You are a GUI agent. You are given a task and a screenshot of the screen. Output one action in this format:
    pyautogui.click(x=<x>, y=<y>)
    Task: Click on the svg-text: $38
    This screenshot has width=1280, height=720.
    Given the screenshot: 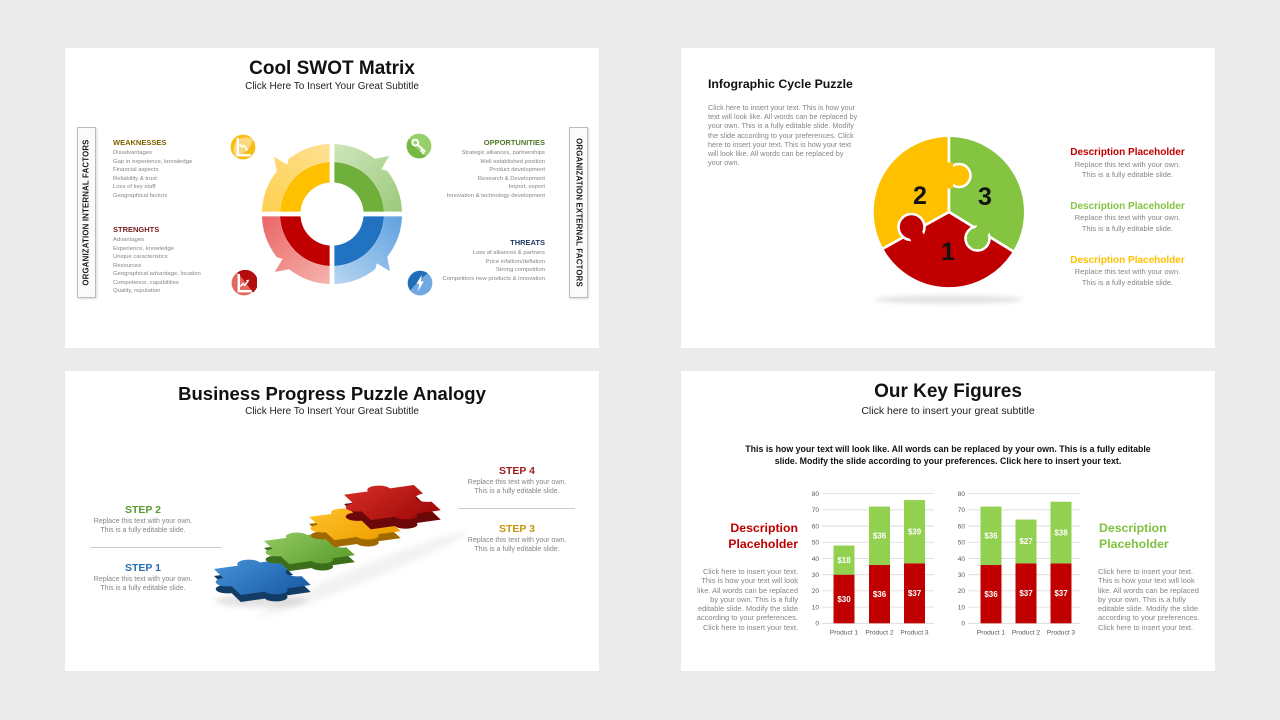 What is the action you would take?
    pyautogui.click(x=1061, y=532)
    